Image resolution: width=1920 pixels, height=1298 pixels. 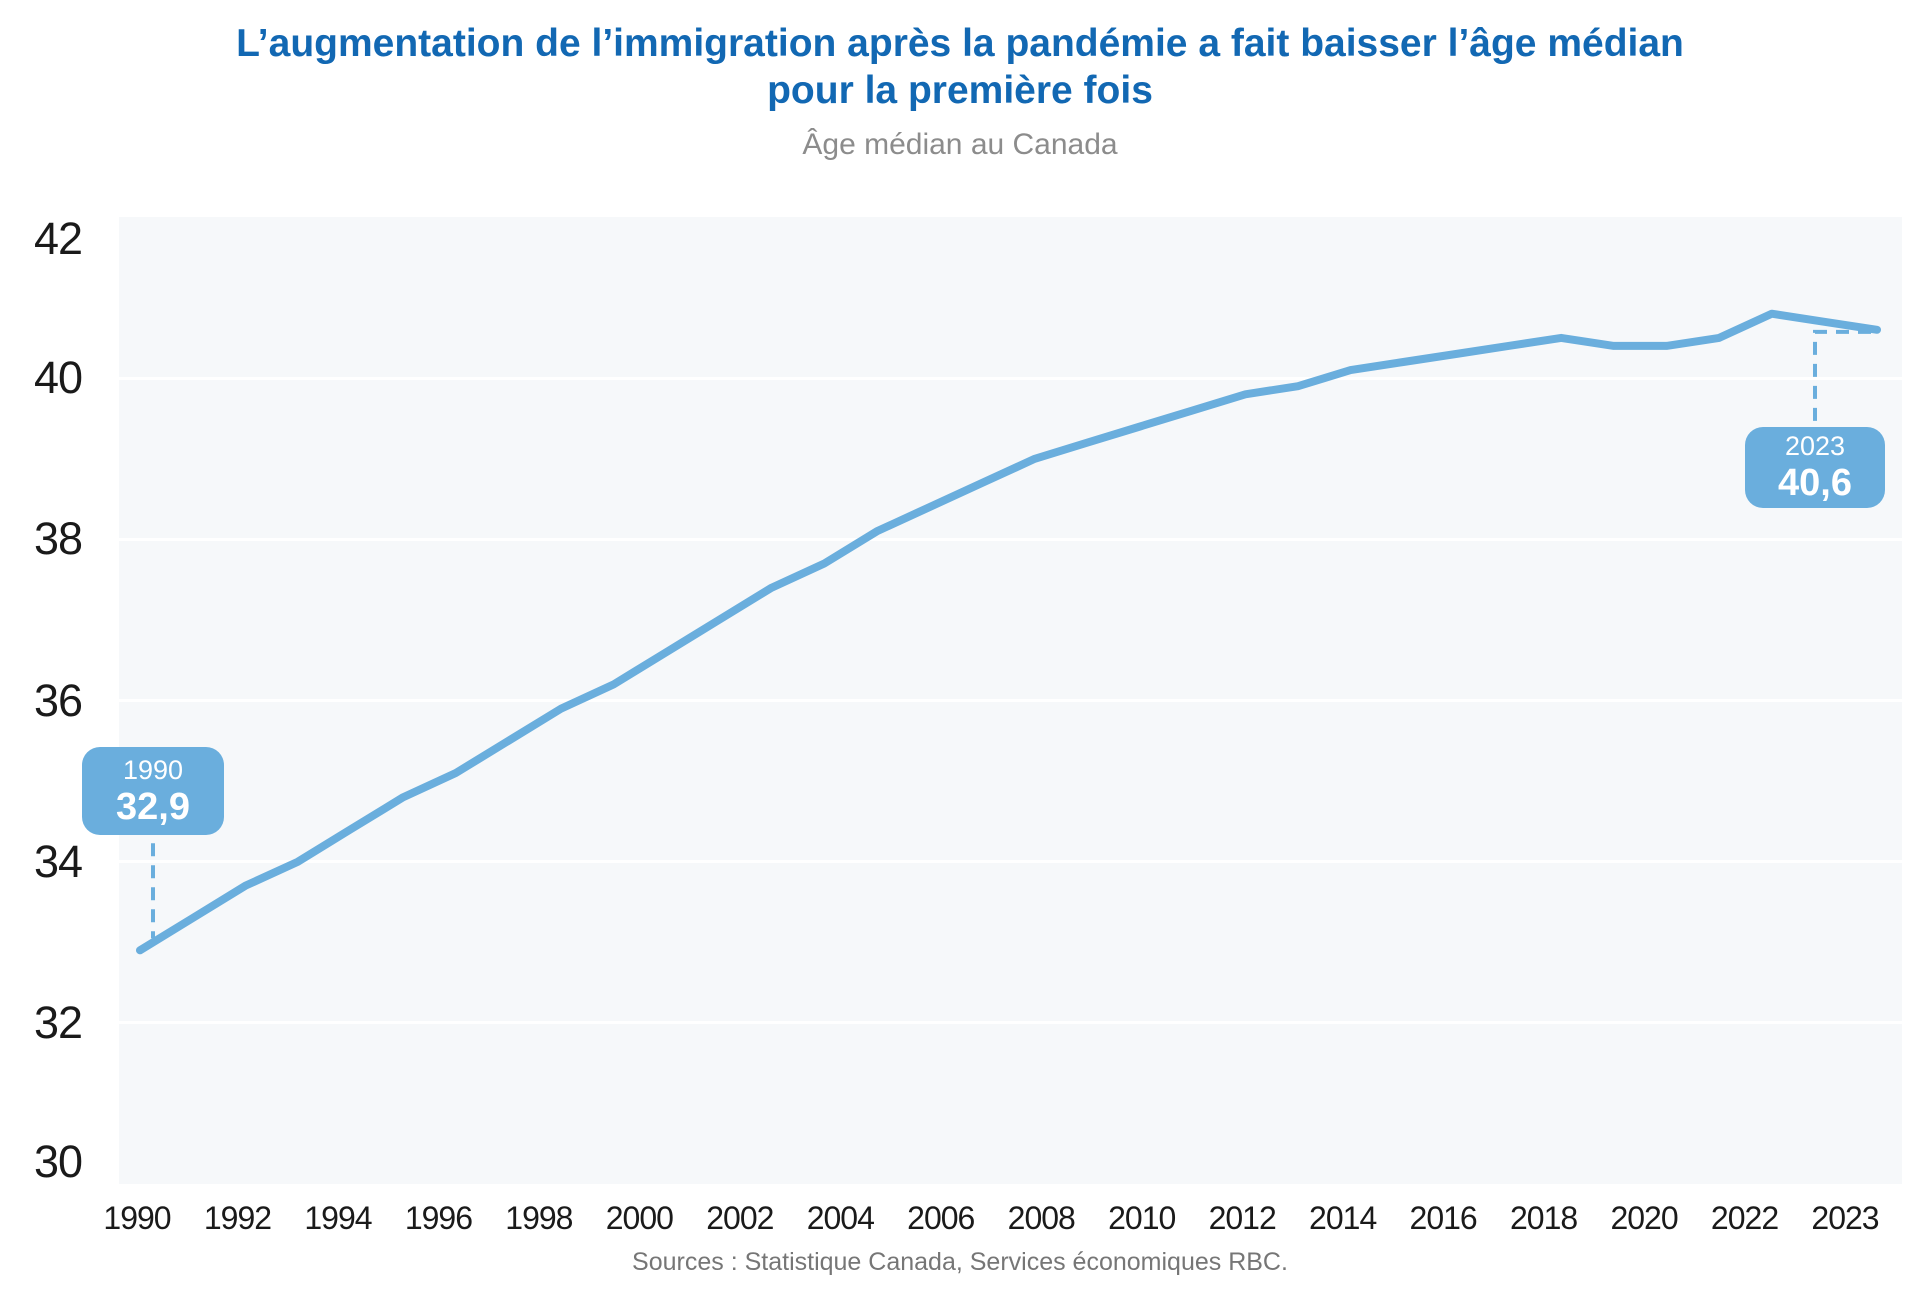 What do you see at coordinates (1142, 1218) in the screenshot?
I see `x-axis-label-2010: 2010` at bounding box center [1142, 1218].